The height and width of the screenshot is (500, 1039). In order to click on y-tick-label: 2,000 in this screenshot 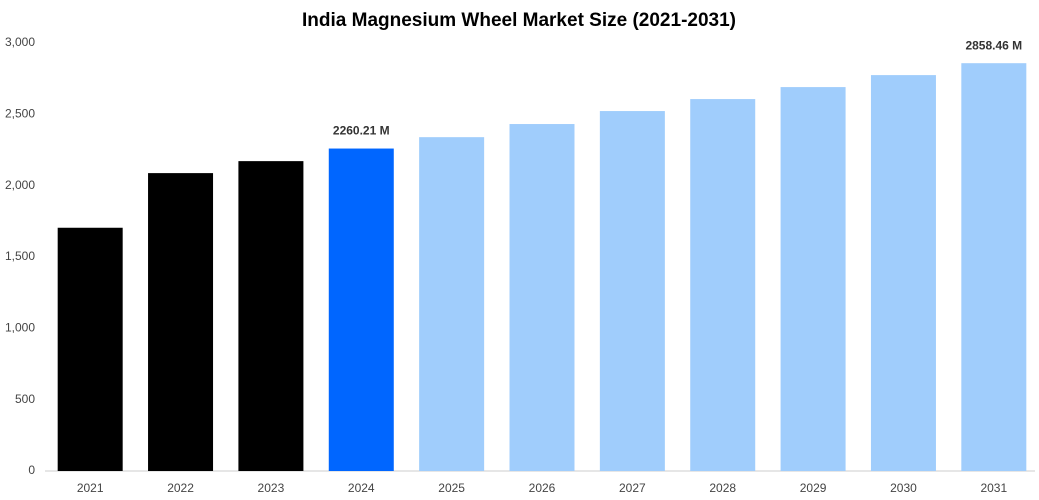, I will do `click(20, 185)`.